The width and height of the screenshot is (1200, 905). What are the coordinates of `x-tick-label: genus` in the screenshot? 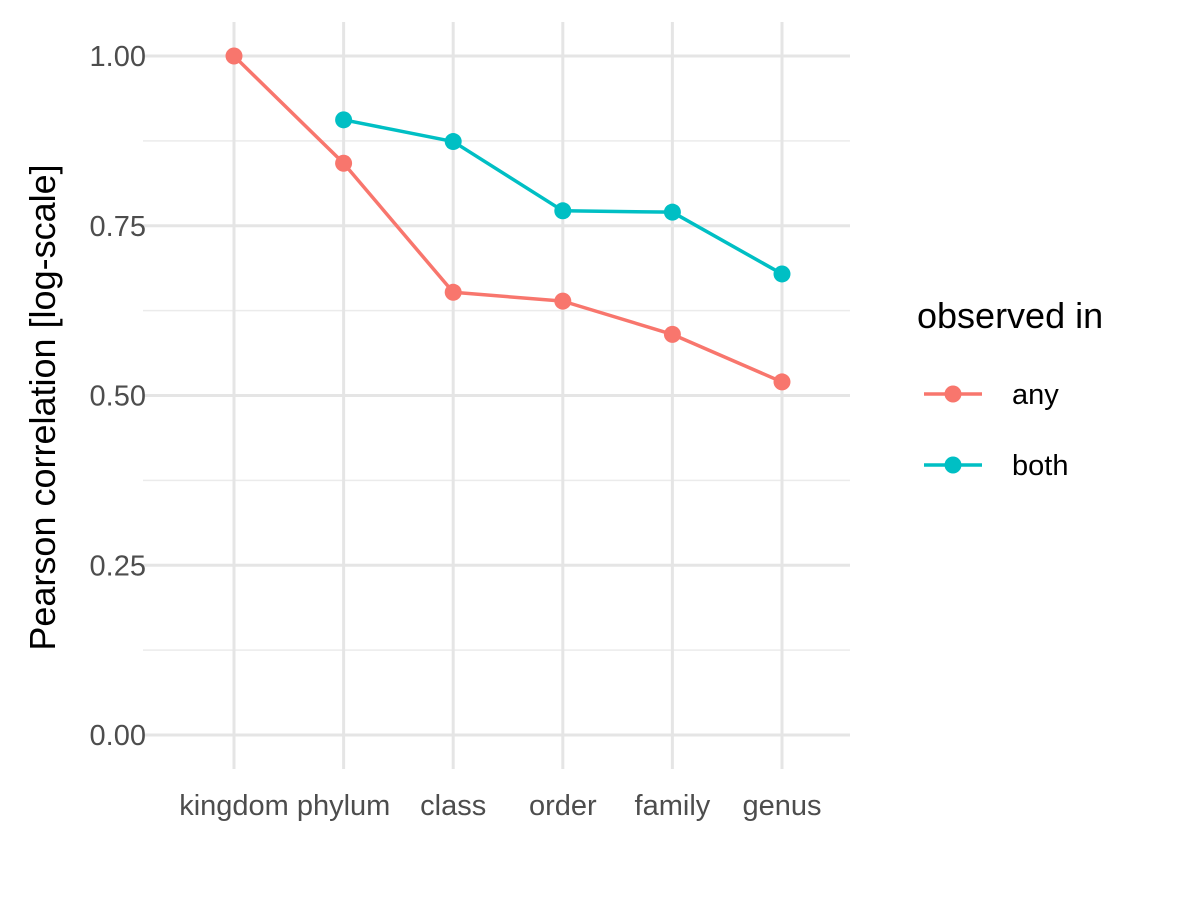 It's located at (781, 806).